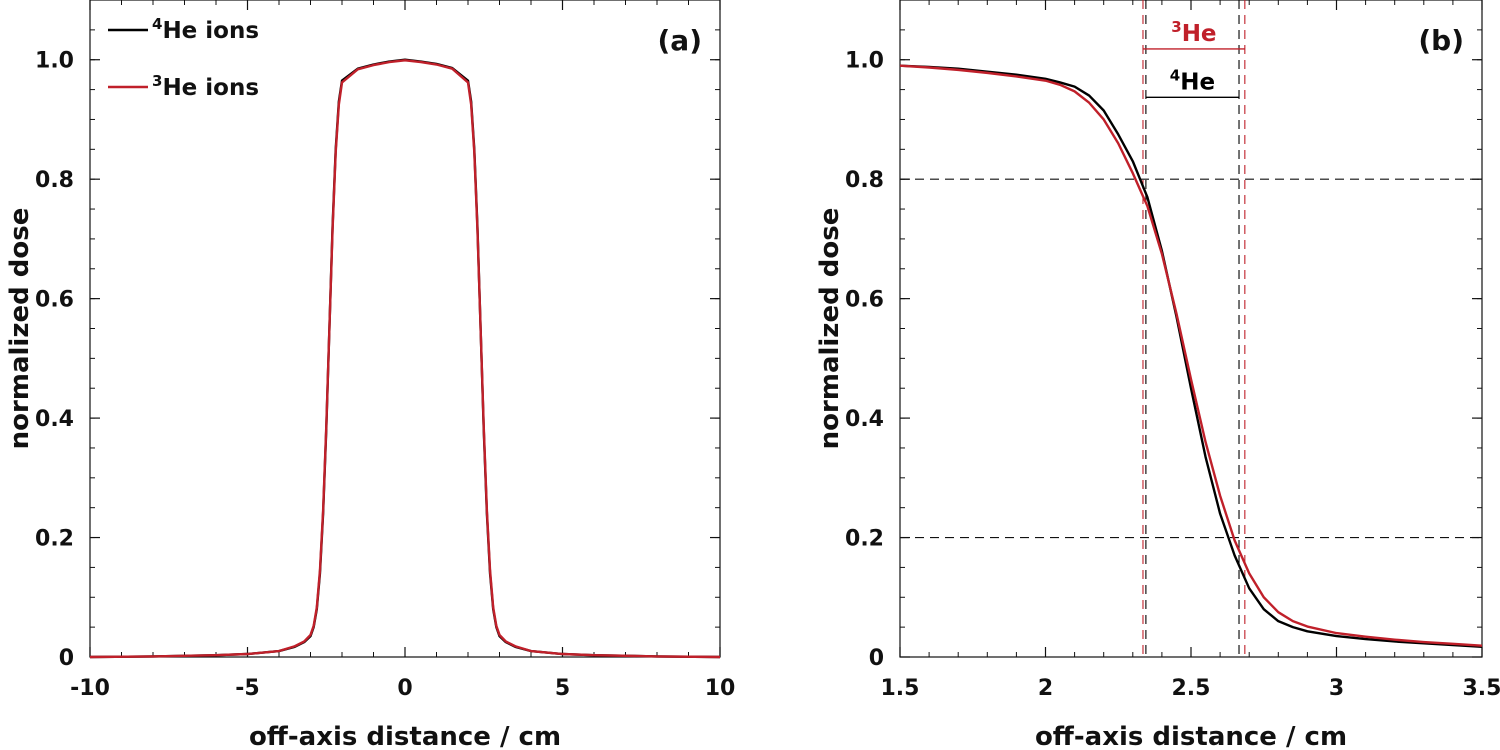 The image size is (1500, 750). Describe the element at coordinates (1441, 40) in the screenshot. I see `panel-label: (b)` at that location.